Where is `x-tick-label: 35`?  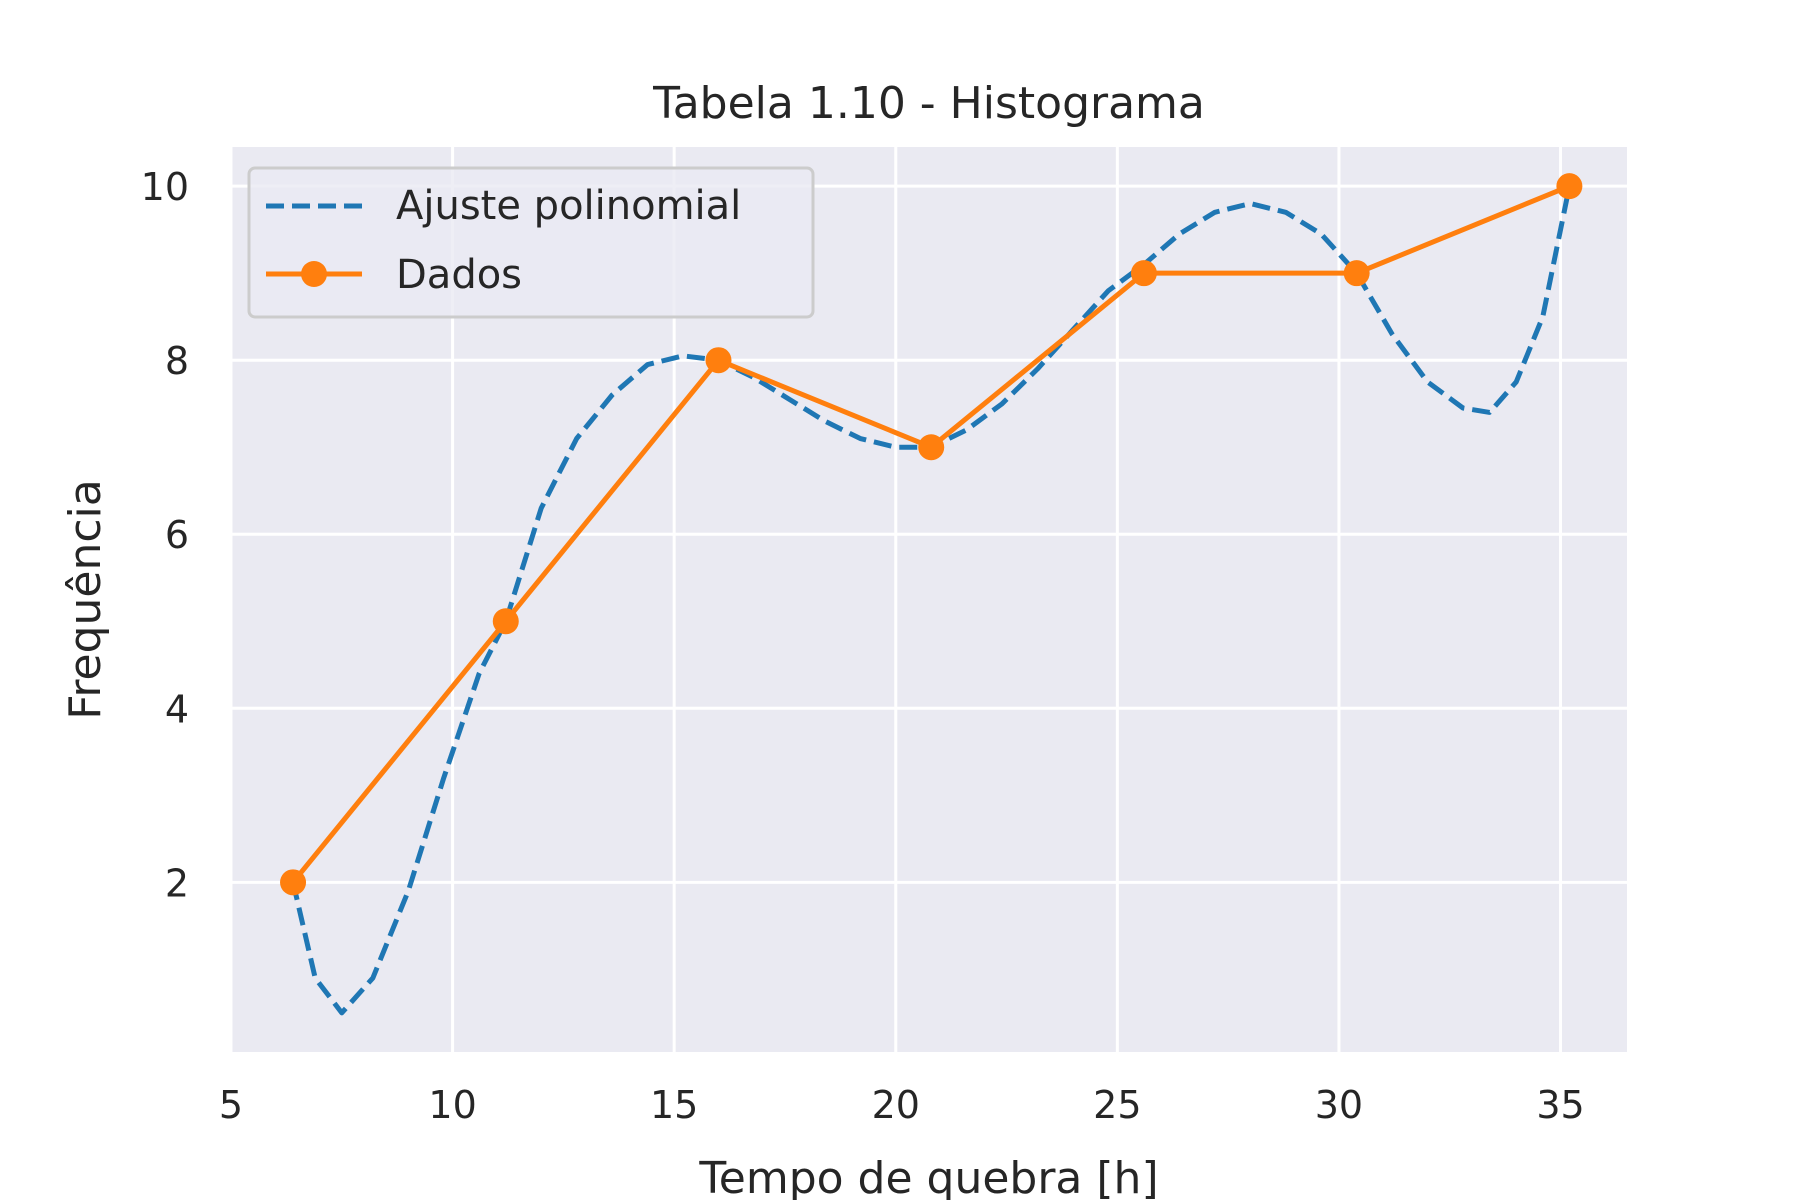 x-tick-label: 35 is located at coordinates (1560, 1105).